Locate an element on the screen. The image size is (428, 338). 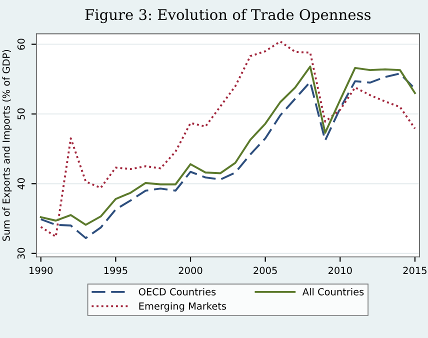
legend-label: OECD Countries is located at coordinates (177, 292).